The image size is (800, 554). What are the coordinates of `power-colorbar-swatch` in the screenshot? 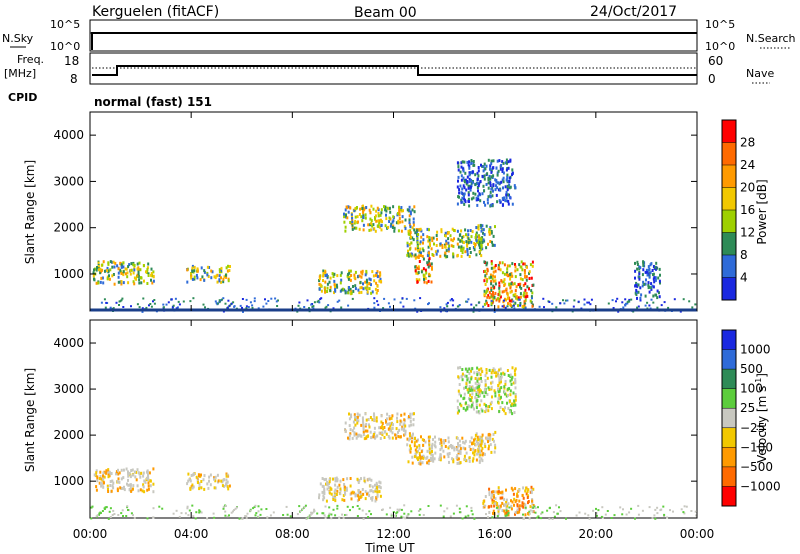 It's located at (729, 131).